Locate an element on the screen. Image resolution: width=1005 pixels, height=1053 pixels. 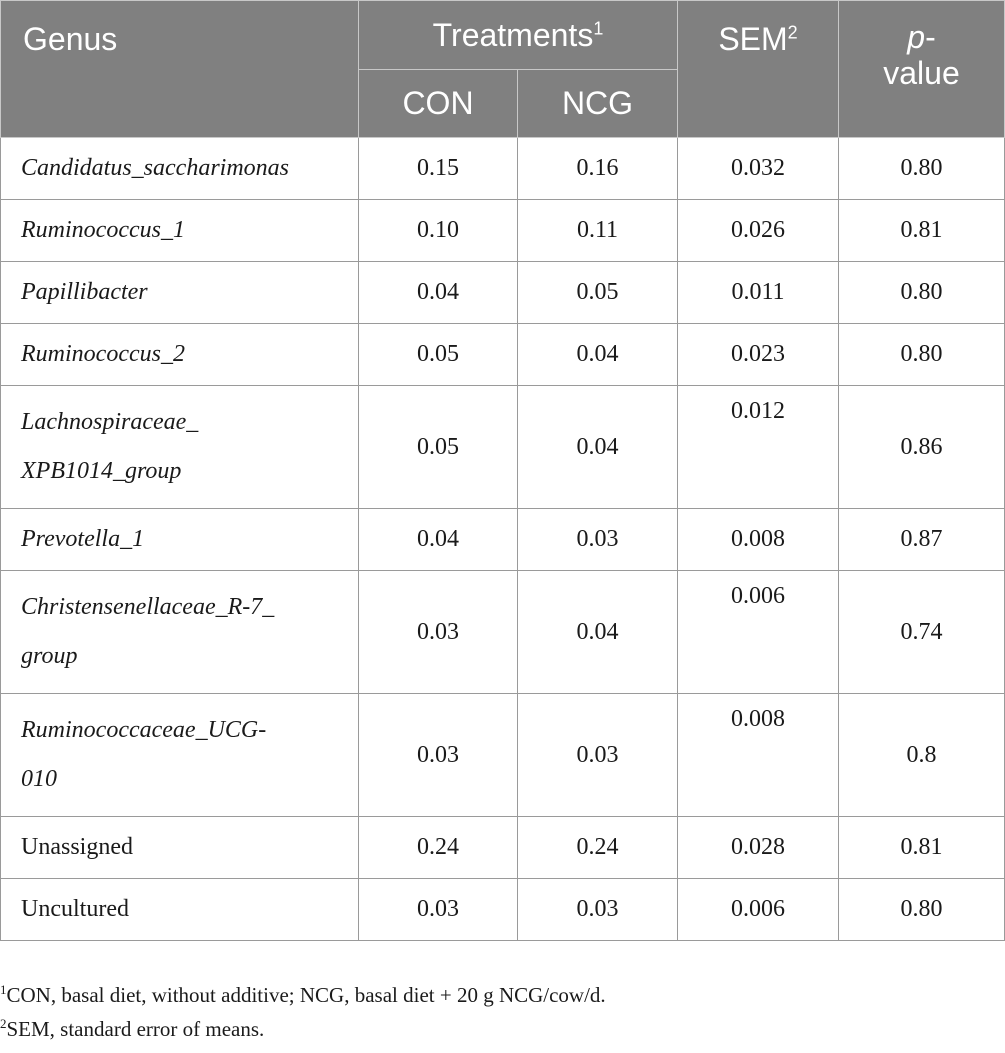
table-row: Ruminococcus_1 0.10 0.11 0.026 0.81 is located at coordinates (502, 230).